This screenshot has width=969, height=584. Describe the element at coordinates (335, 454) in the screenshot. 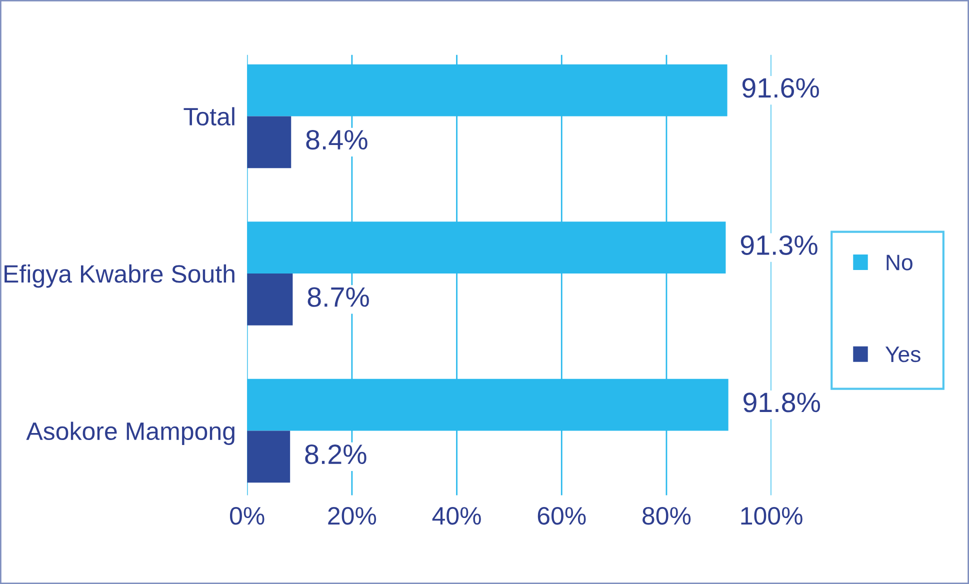

I see `data-label: 8.2%` at that location.